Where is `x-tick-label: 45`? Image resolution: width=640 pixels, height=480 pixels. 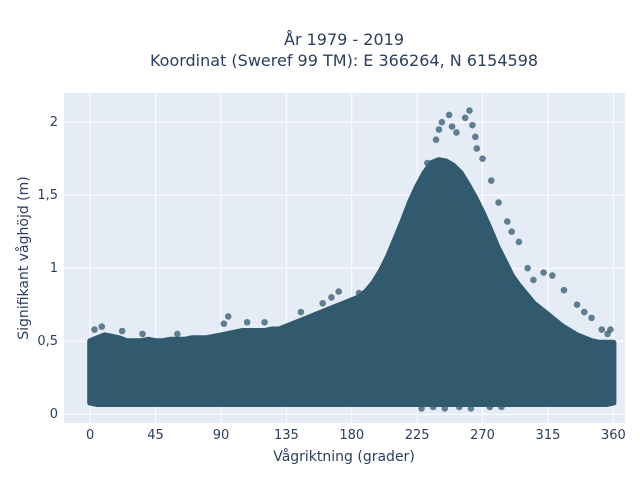
x-tick-label: 45 is located at coordinates (155, 435).